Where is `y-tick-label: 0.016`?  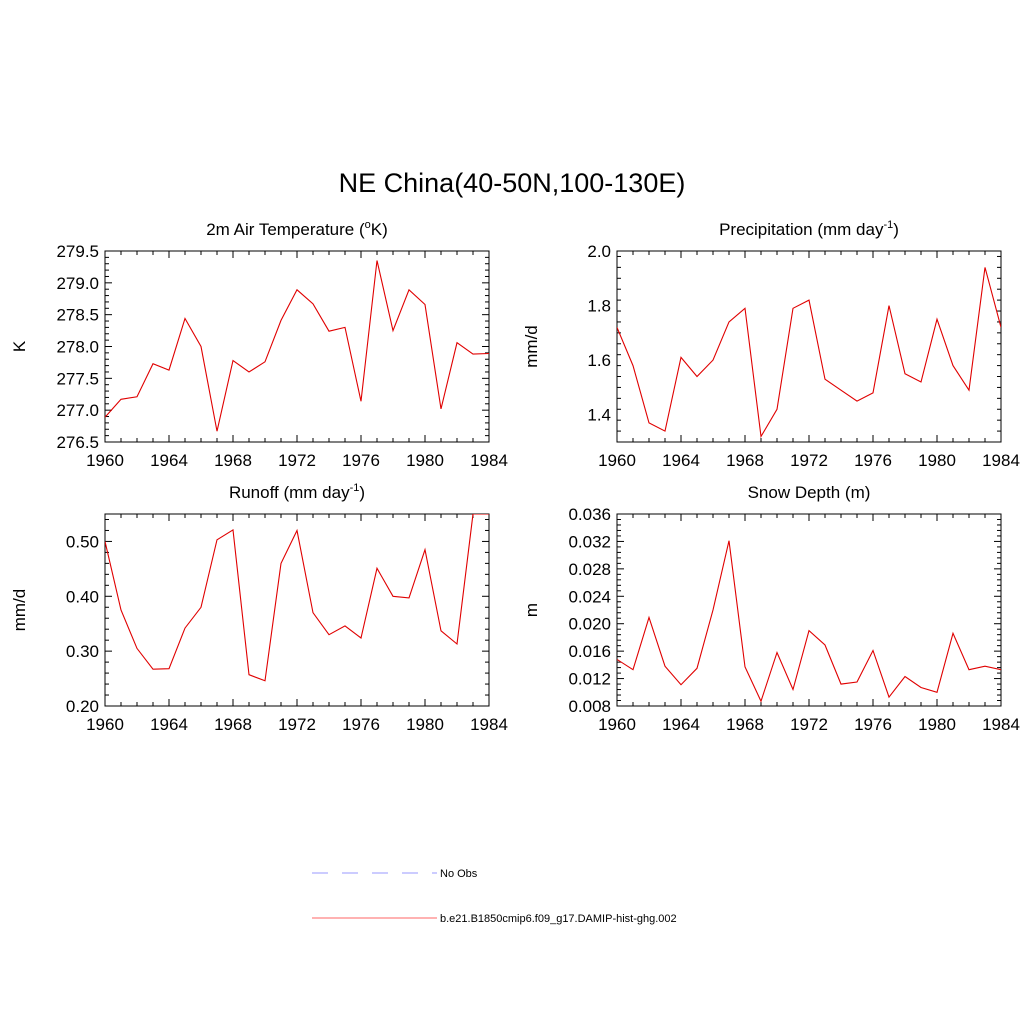 y-tick-label: 0.016 is located at coordinates (589, 651).